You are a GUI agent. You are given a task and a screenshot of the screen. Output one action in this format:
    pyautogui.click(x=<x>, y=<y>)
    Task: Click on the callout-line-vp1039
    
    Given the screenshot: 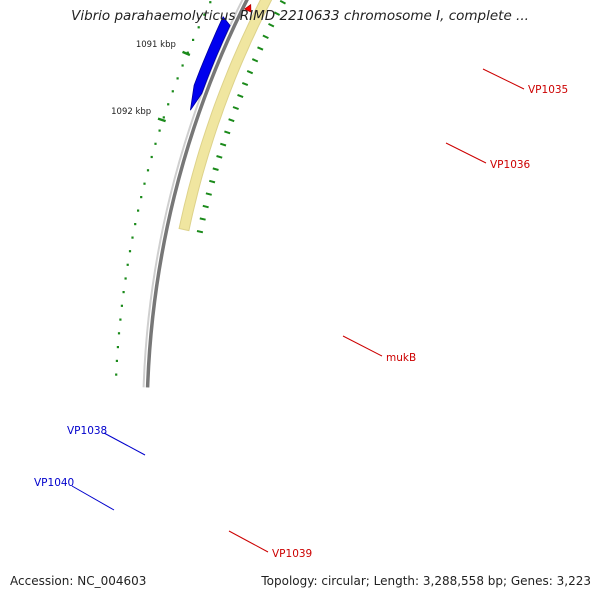 What is the action you would take?
    pyautogui.click(x=248, y=541)
    